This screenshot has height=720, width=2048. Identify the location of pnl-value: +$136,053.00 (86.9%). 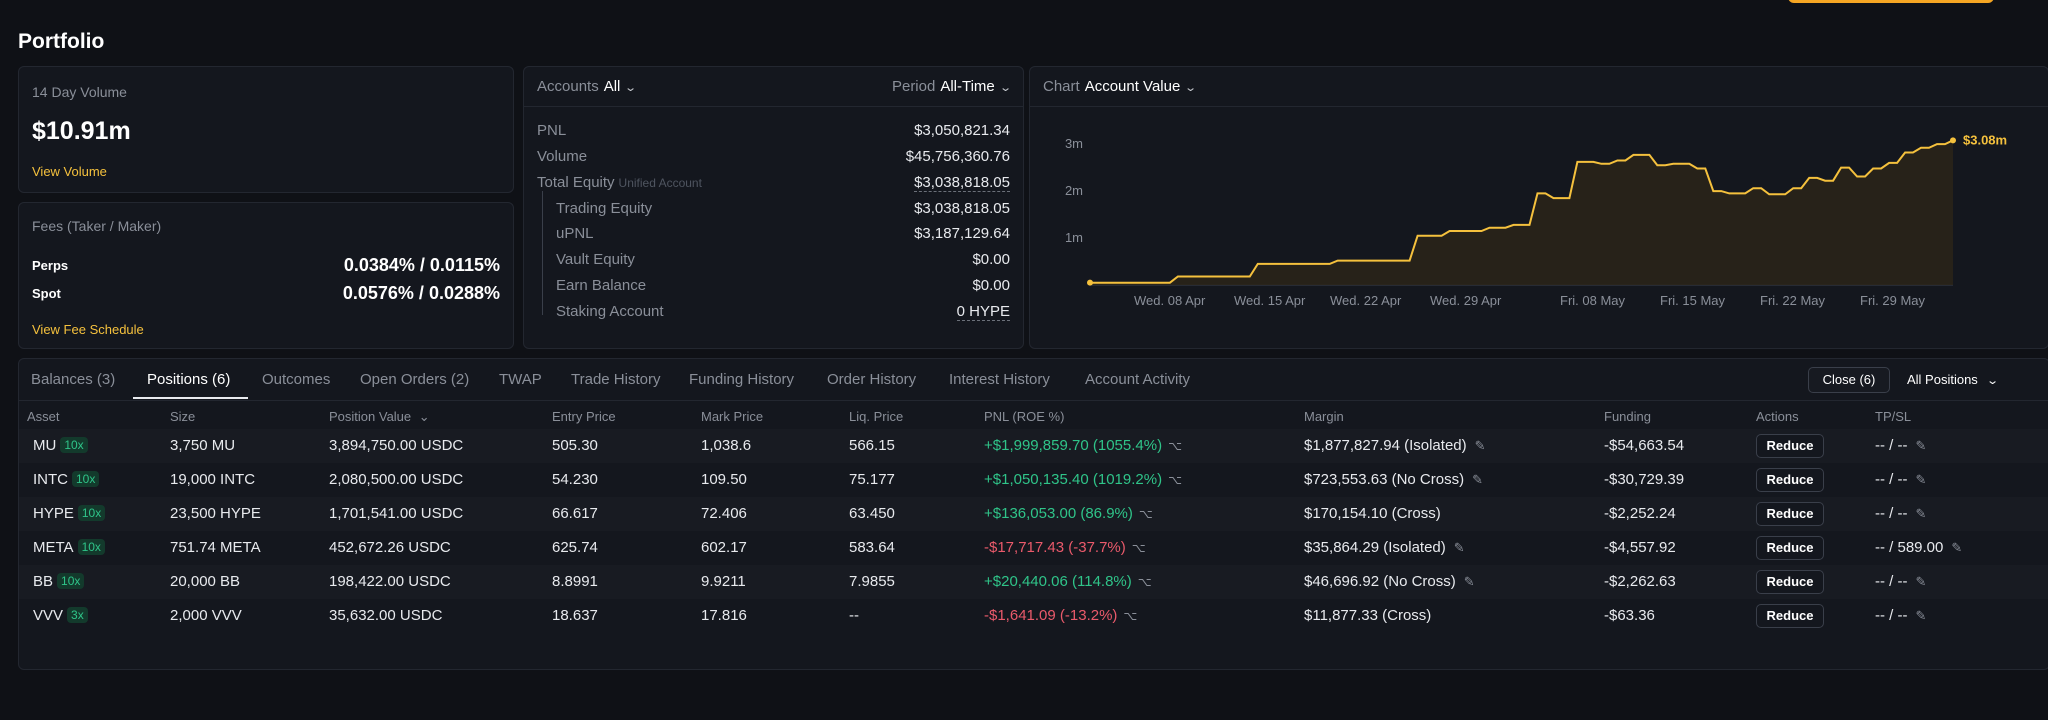
(1058, 513).